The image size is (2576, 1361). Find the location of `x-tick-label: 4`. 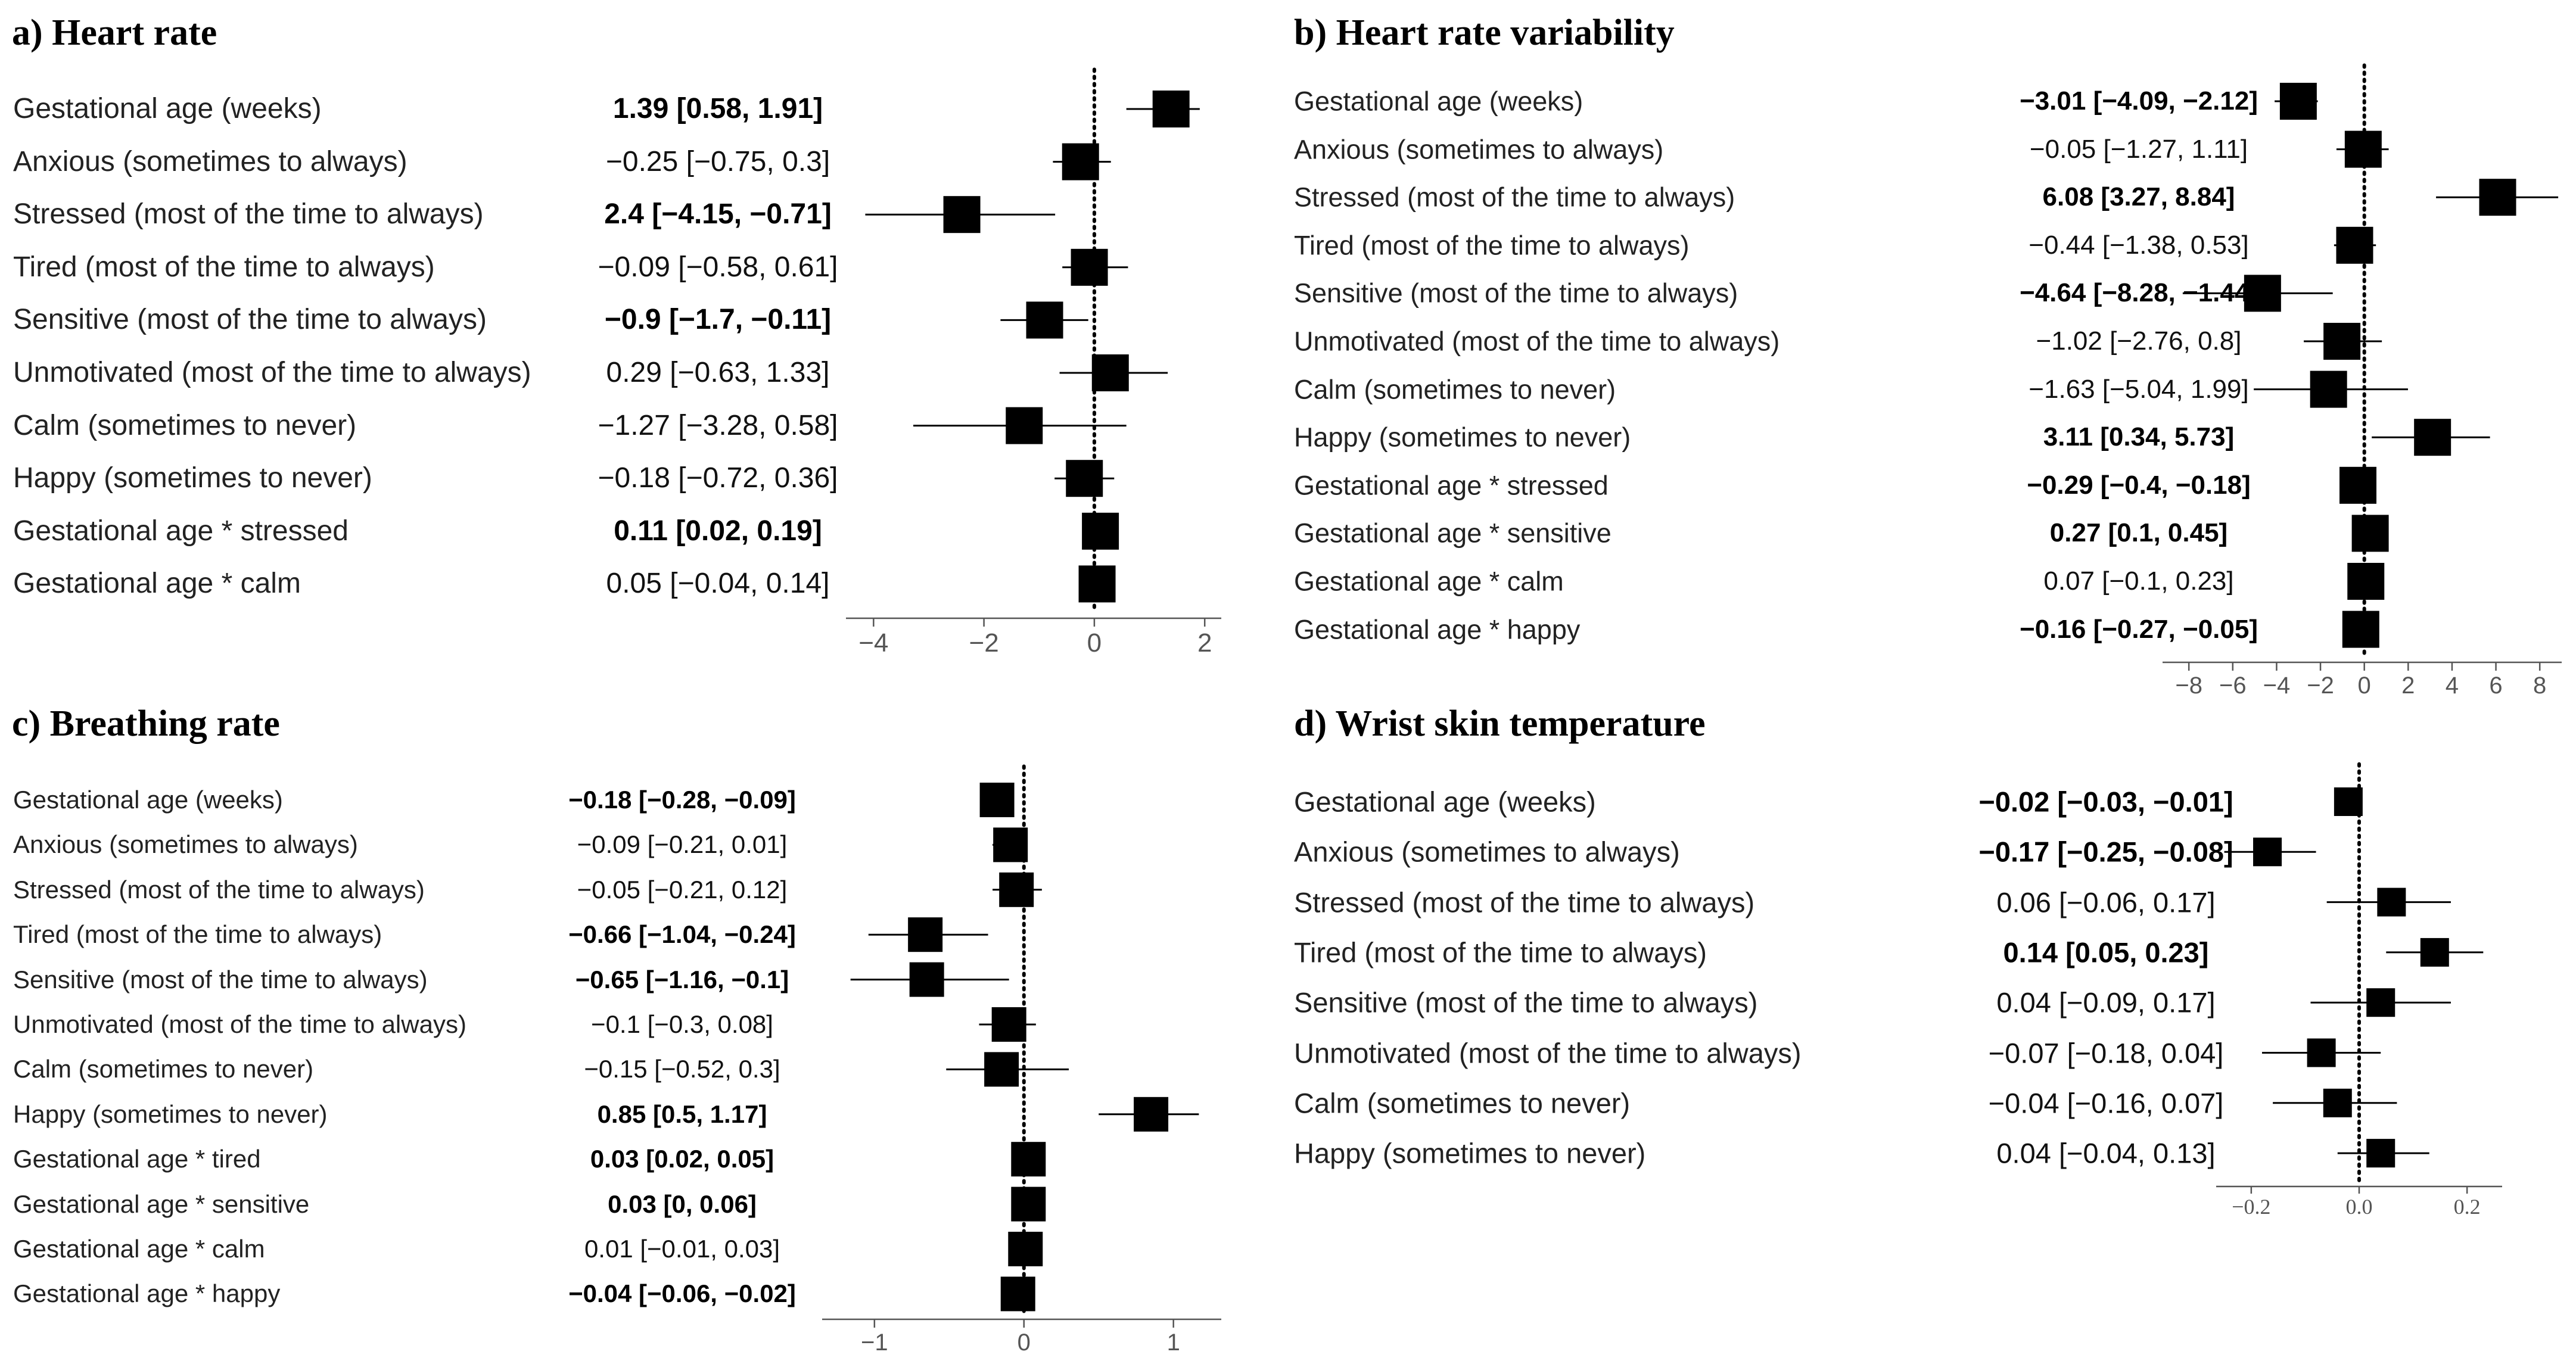

x-tick-label: 4 is located at coordinates (2452, 686).